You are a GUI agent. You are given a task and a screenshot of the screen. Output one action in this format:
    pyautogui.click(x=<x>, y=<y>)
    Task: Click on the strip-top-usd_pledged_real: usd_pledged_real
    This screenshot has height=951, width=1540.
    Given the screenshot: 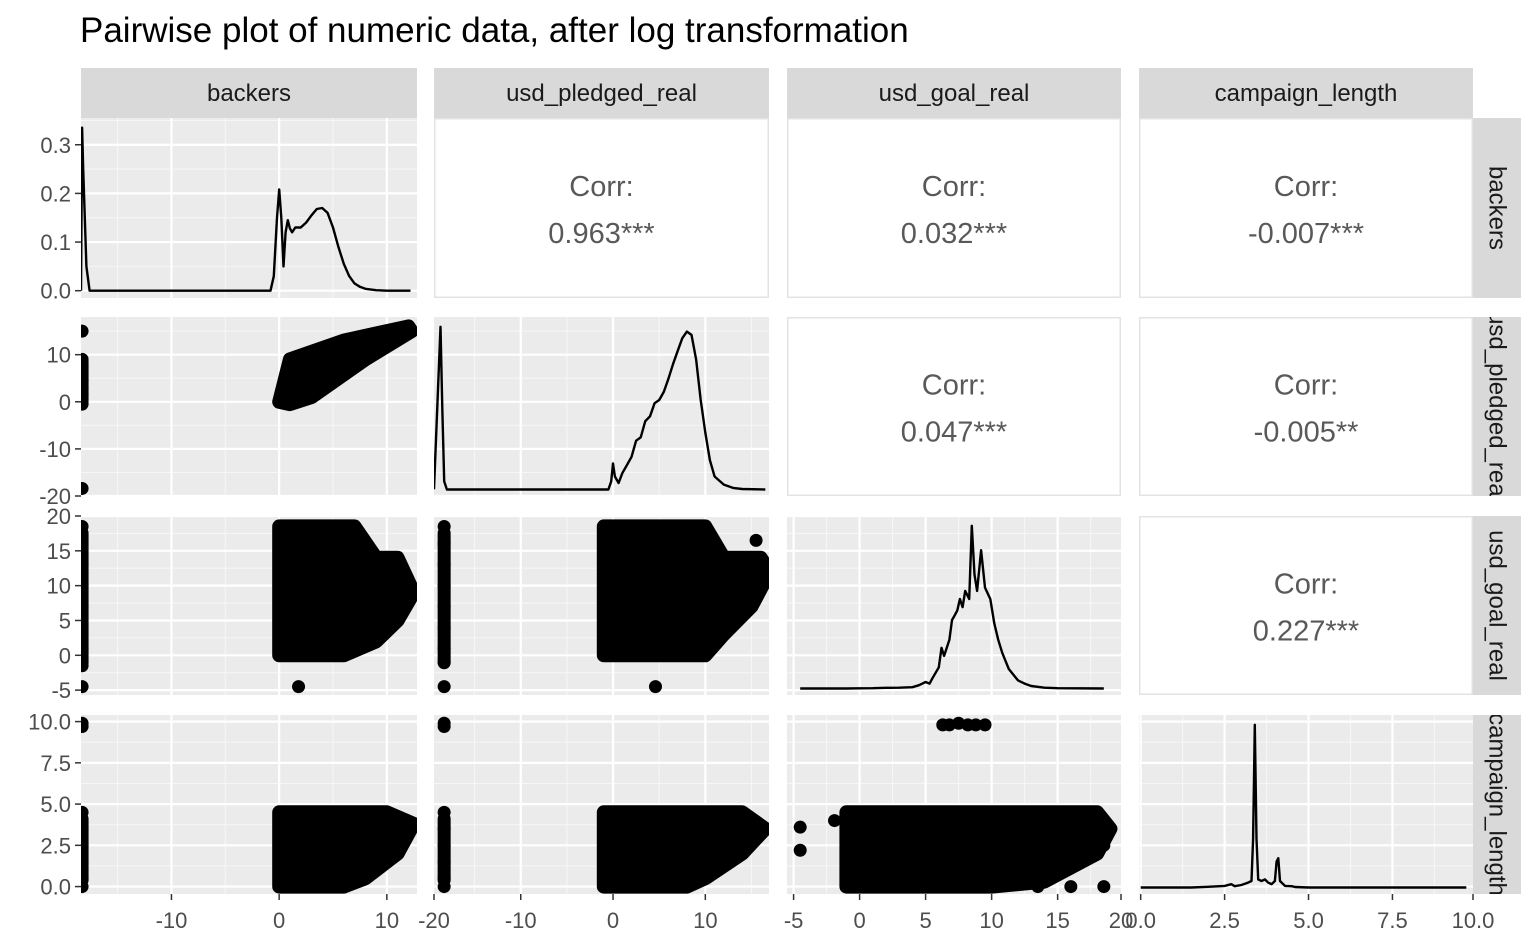 What is the action you would take?
    pyautogui.click(x=601, y=93)
    